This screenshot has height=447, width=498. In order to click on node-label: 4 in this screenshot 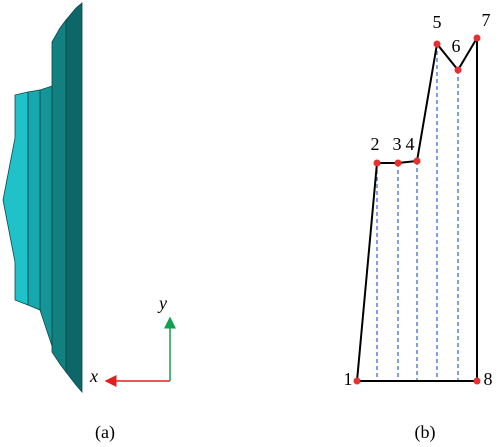, I will do `click(410, 144)`.